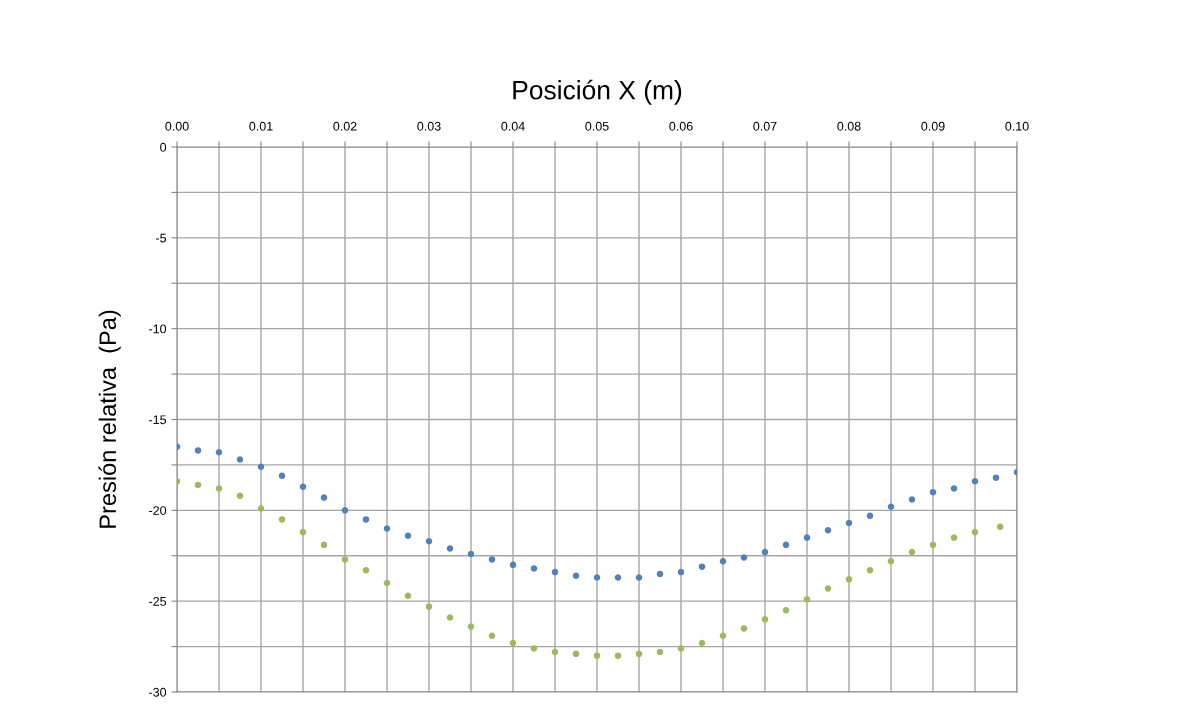 This screenshot has width=1189, height=713. What do you see at coordinates (597, 126) in the screenshot?
I see `x-tick-label: 0.05` at bounding box center [597, 126].